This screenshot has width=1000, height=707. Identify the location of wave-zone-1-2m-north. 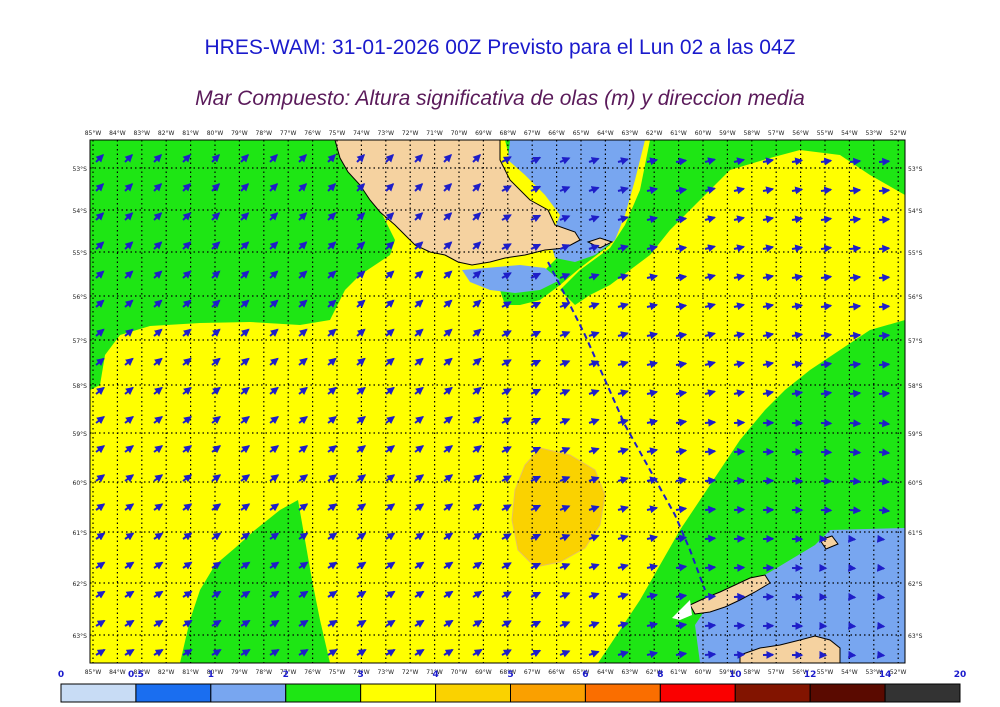
(576, 201).